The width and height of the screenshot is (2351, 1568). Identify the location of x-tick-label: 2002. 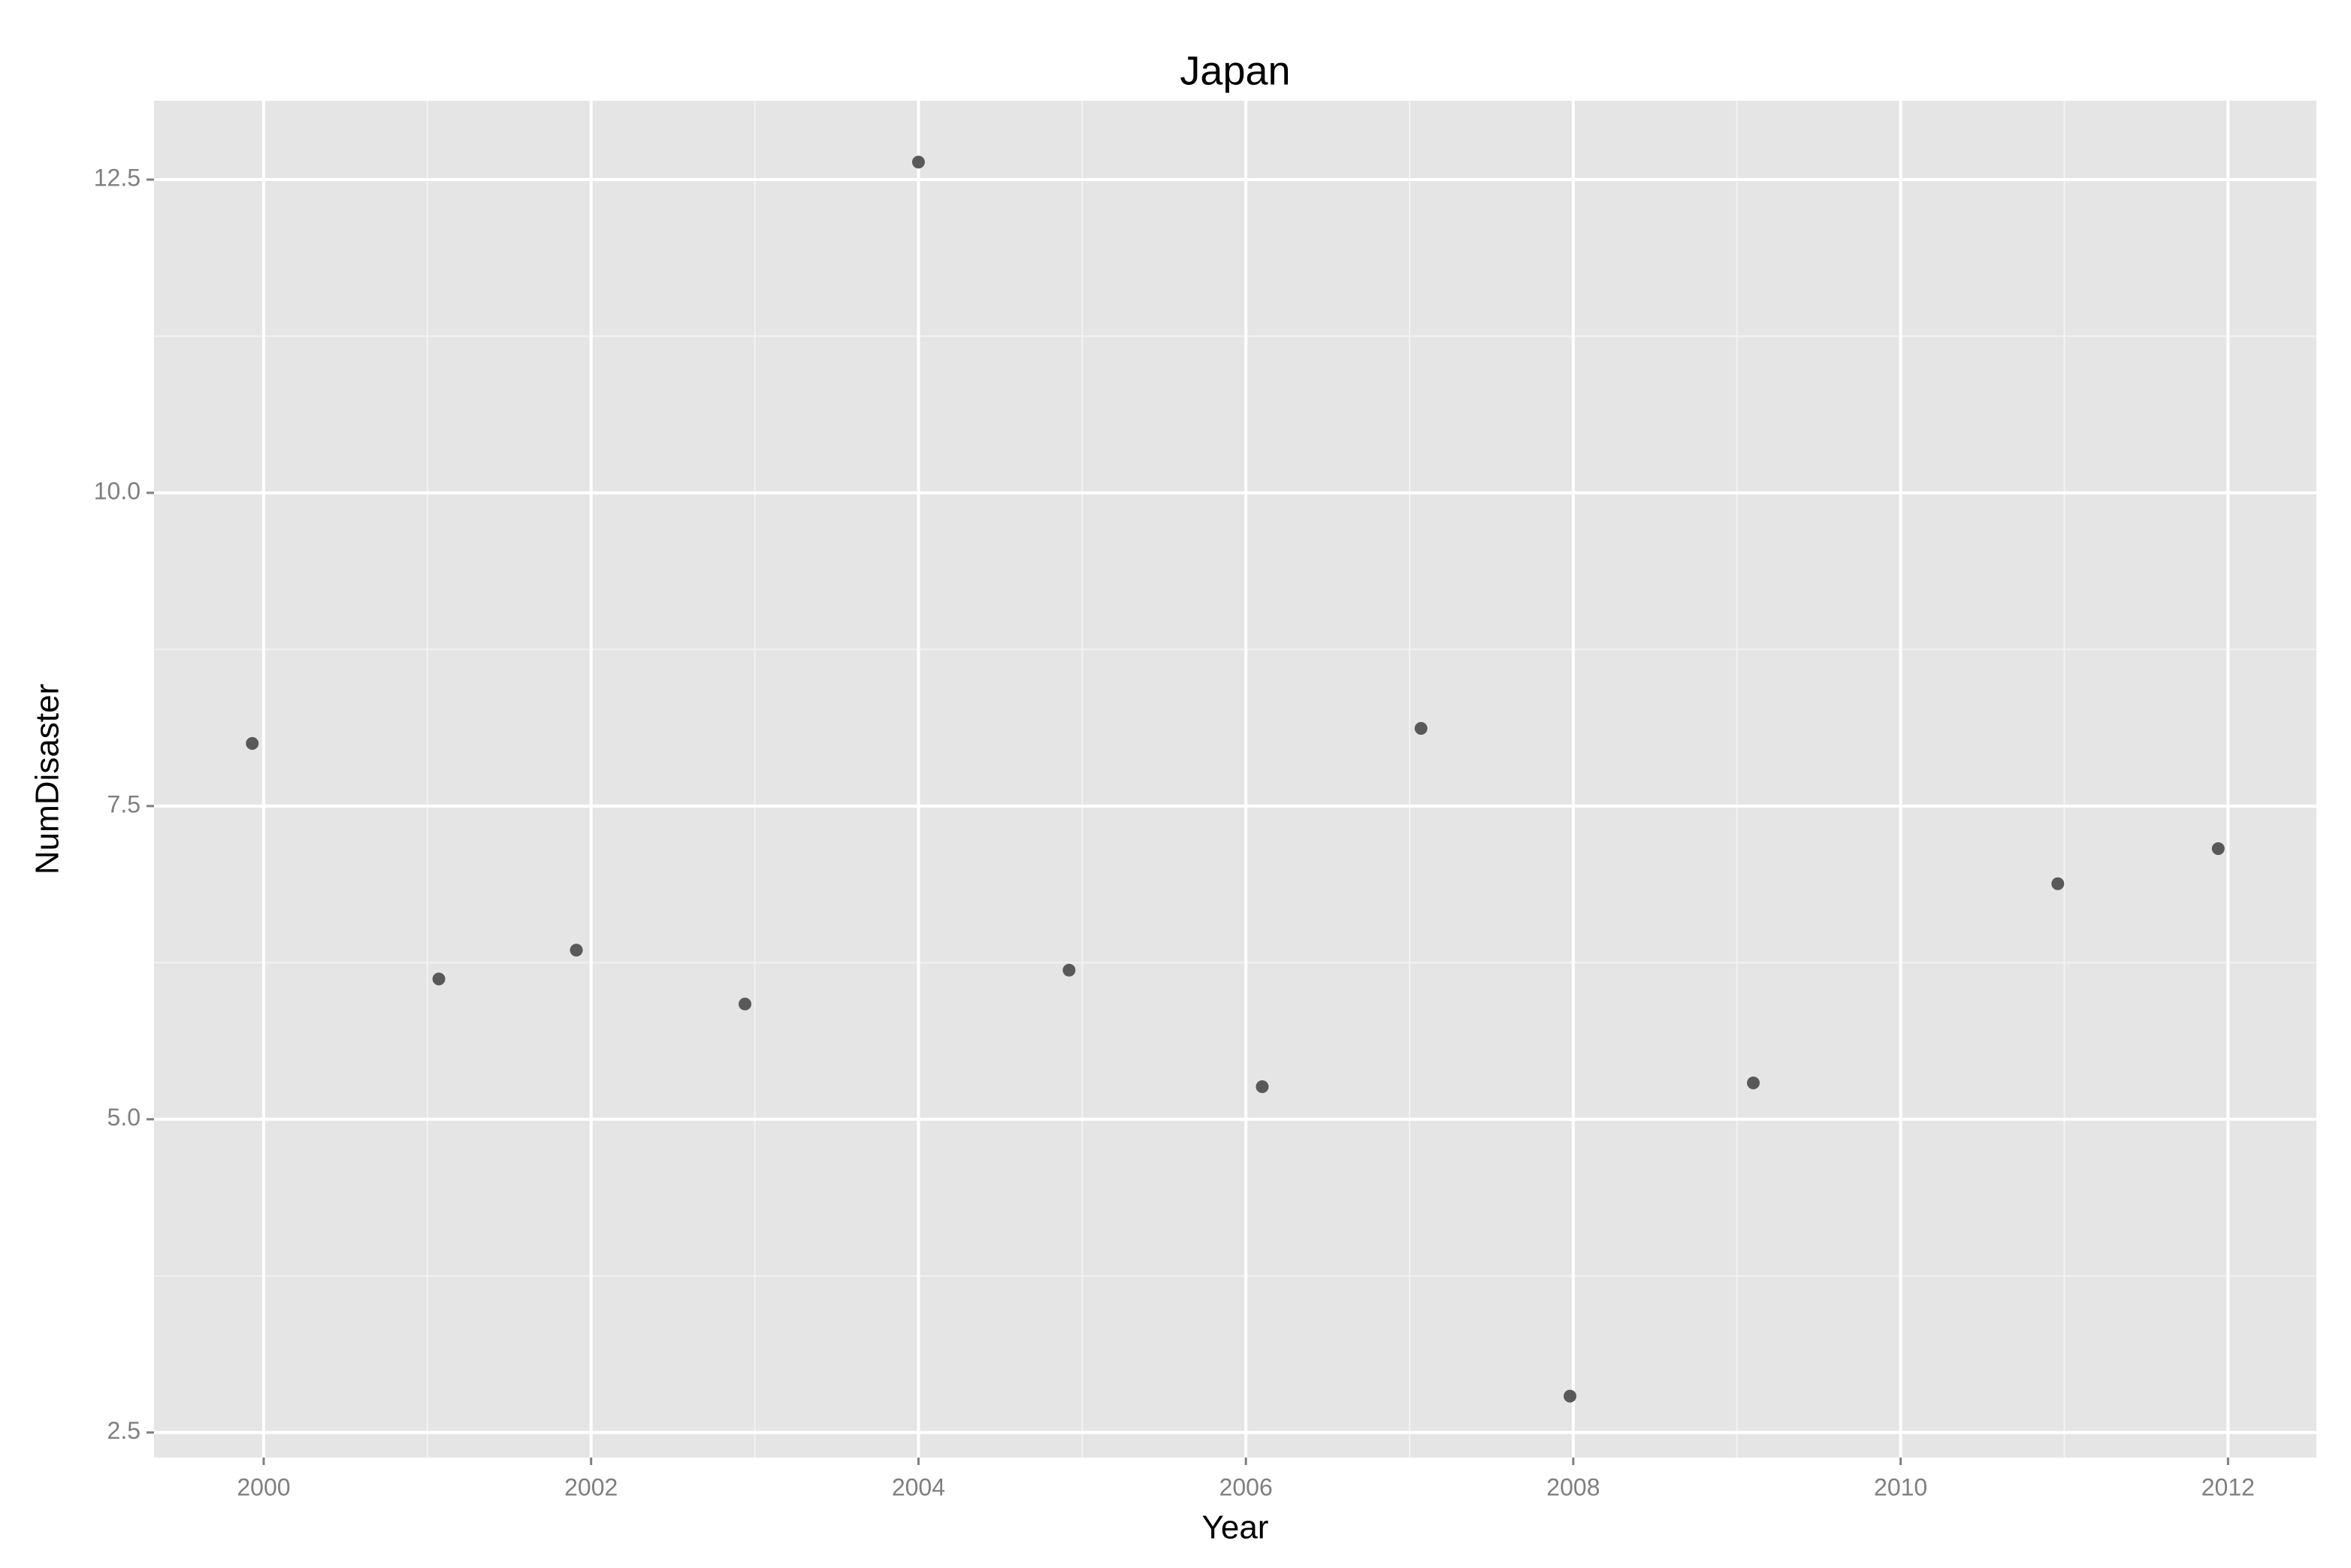
(591, 1486).